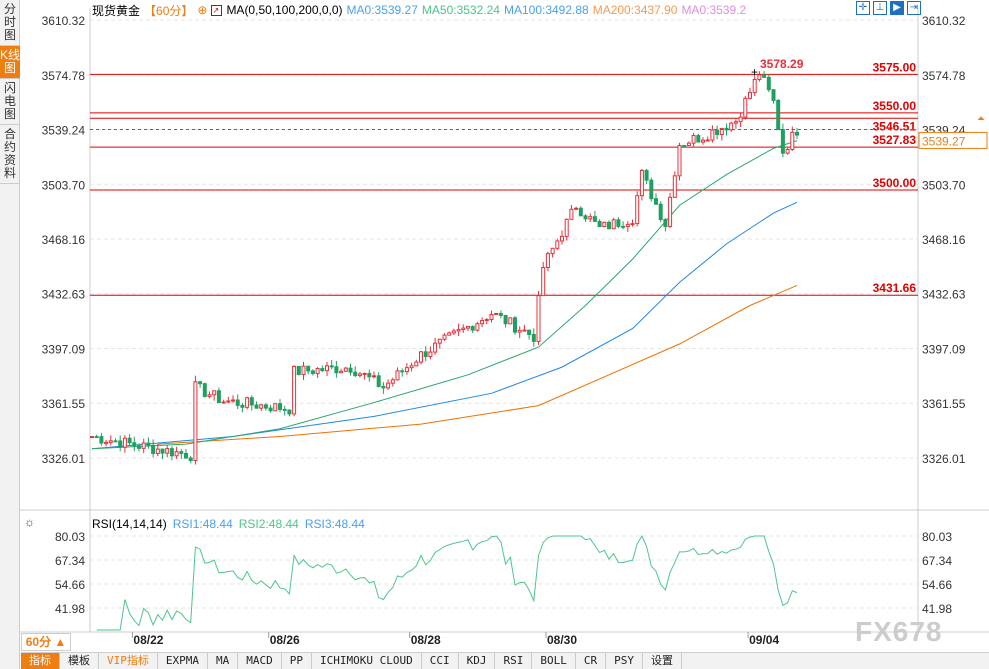  Describe the element at coordinates (863, 8) in the screenshot. I see `crosshair-tool-icon: ✛` at that location.